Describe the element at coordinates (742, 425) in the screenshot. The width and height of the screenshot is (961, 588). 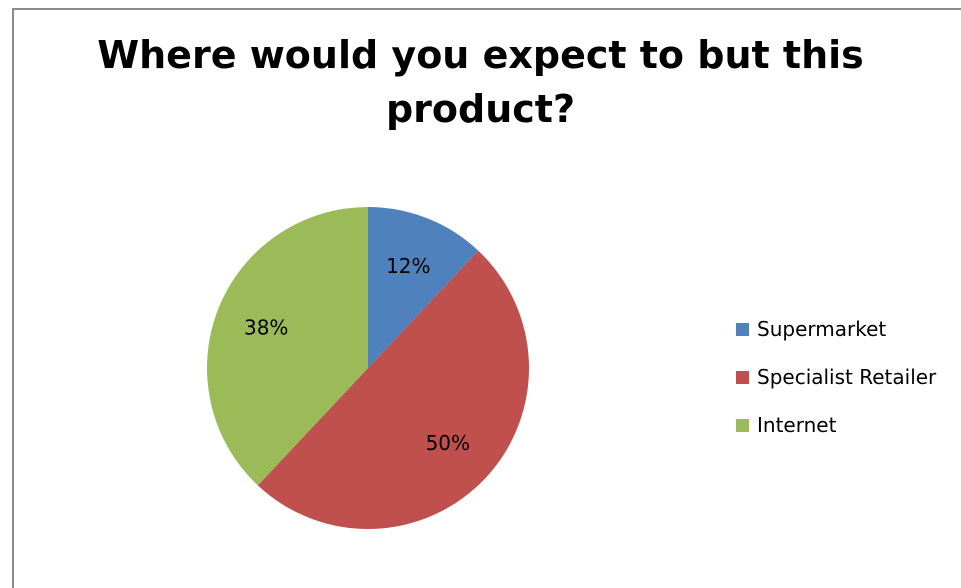
I see `legend-swatch-internet` at that location.